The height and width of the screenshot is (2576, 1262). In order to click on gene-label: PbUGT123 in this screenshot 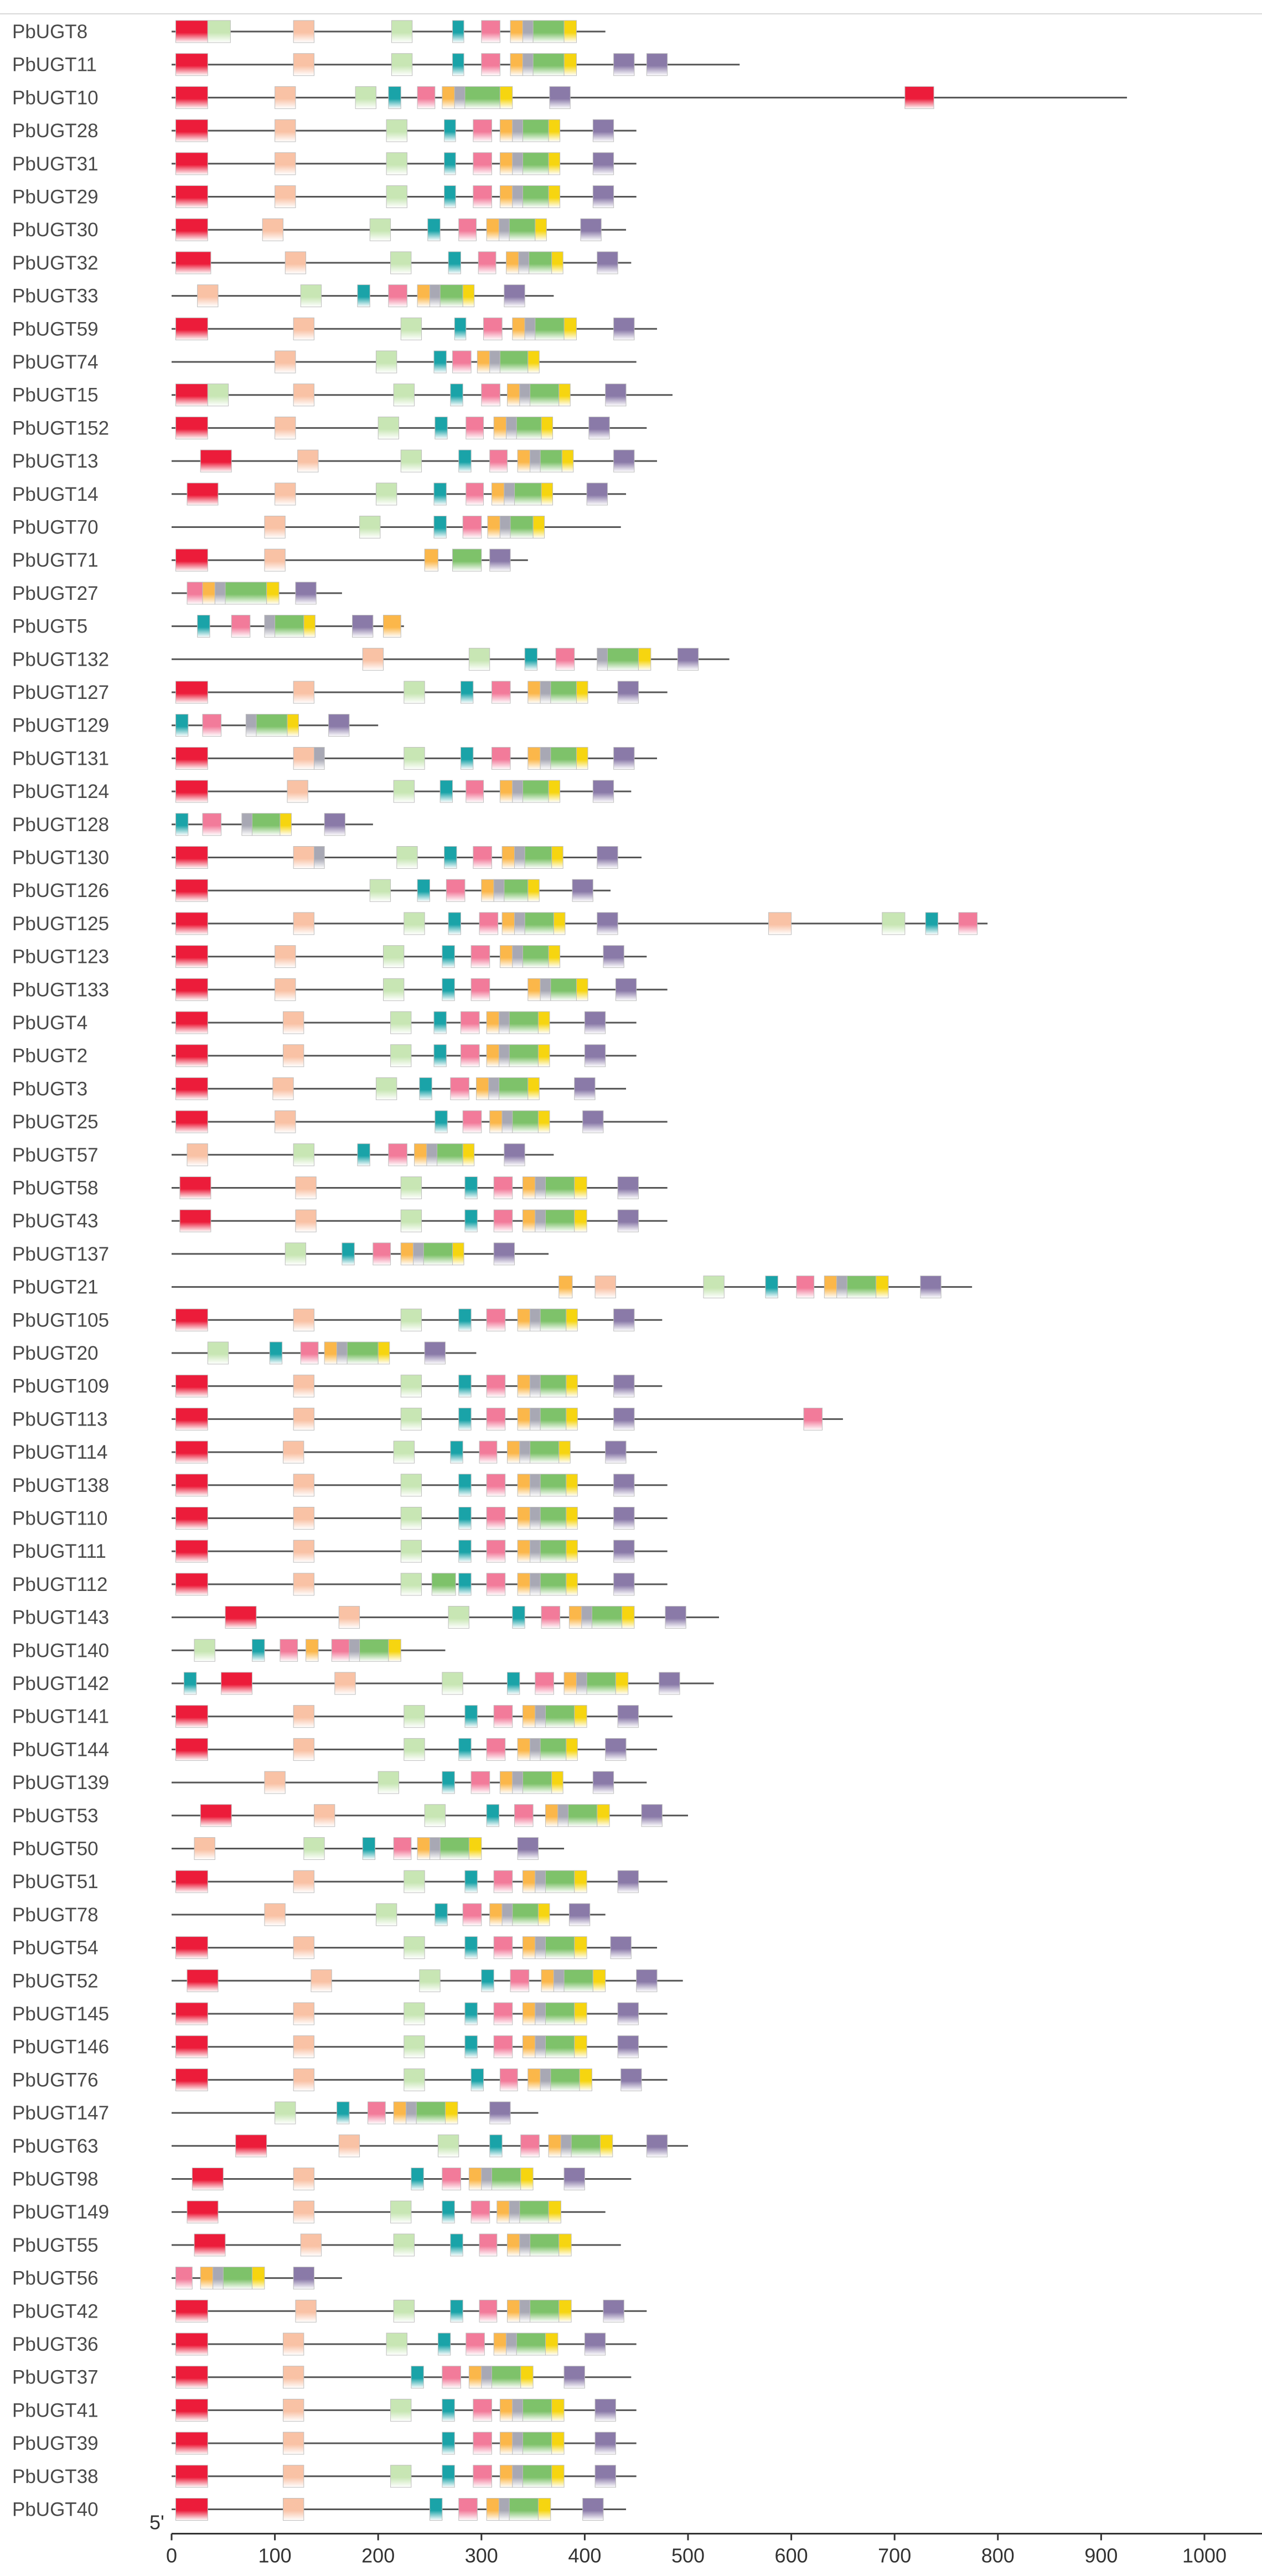, I will do `click(60, 957)`.